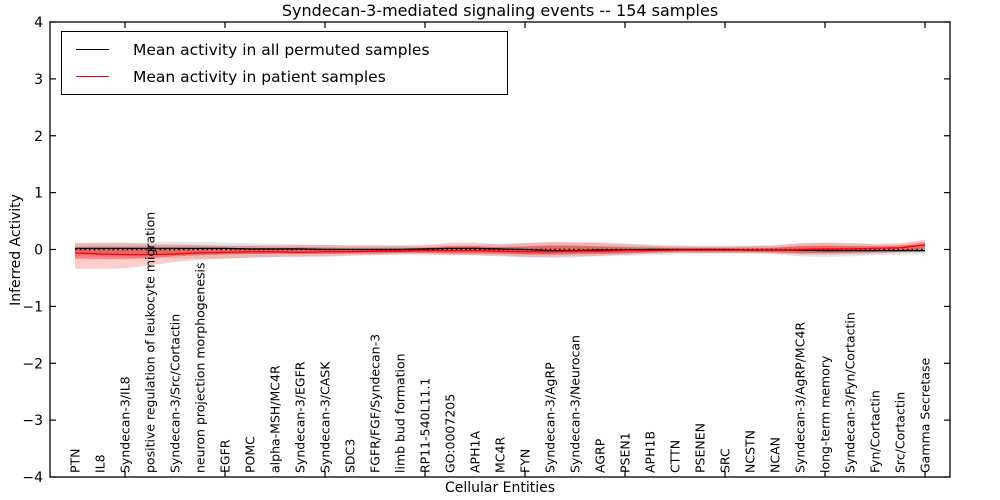 This screenshot has width=1000, height=500. I want to click on x-category-label: NCAN, so click(775, 455).